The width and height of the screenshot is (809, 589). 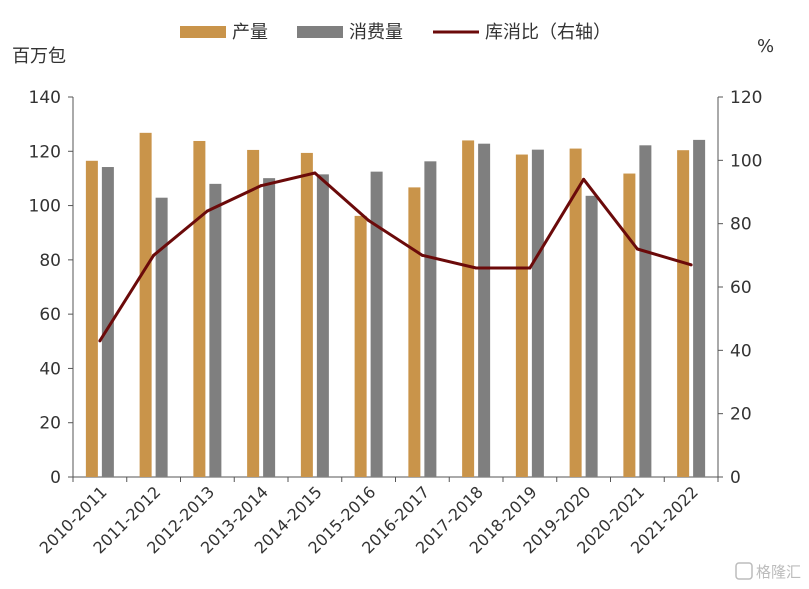 What do you see at coordinates (741, 225) in the screenshot?
I see `y-right-tick-label: 80` at bounding box center [741, 225].